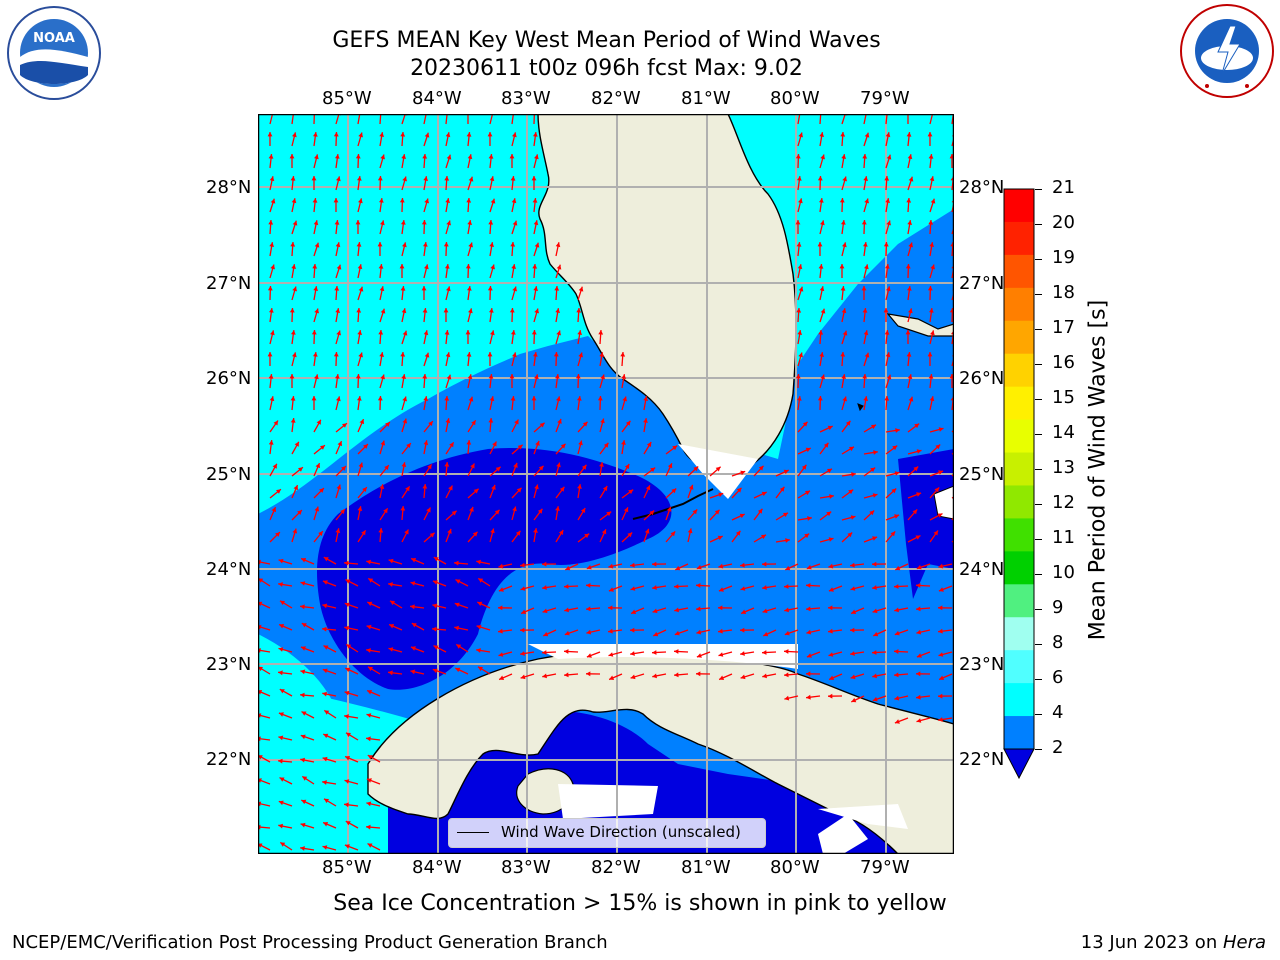  Describe the element at coordinates (1063, 432) in the screenshot. I see `colorbar-tick-label: 14` at that location.